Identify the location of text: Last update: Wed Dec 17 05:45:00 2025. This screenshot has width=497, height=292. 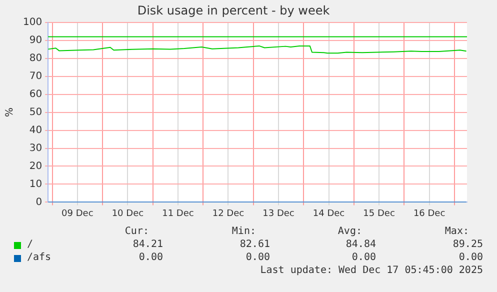
(371, 270).